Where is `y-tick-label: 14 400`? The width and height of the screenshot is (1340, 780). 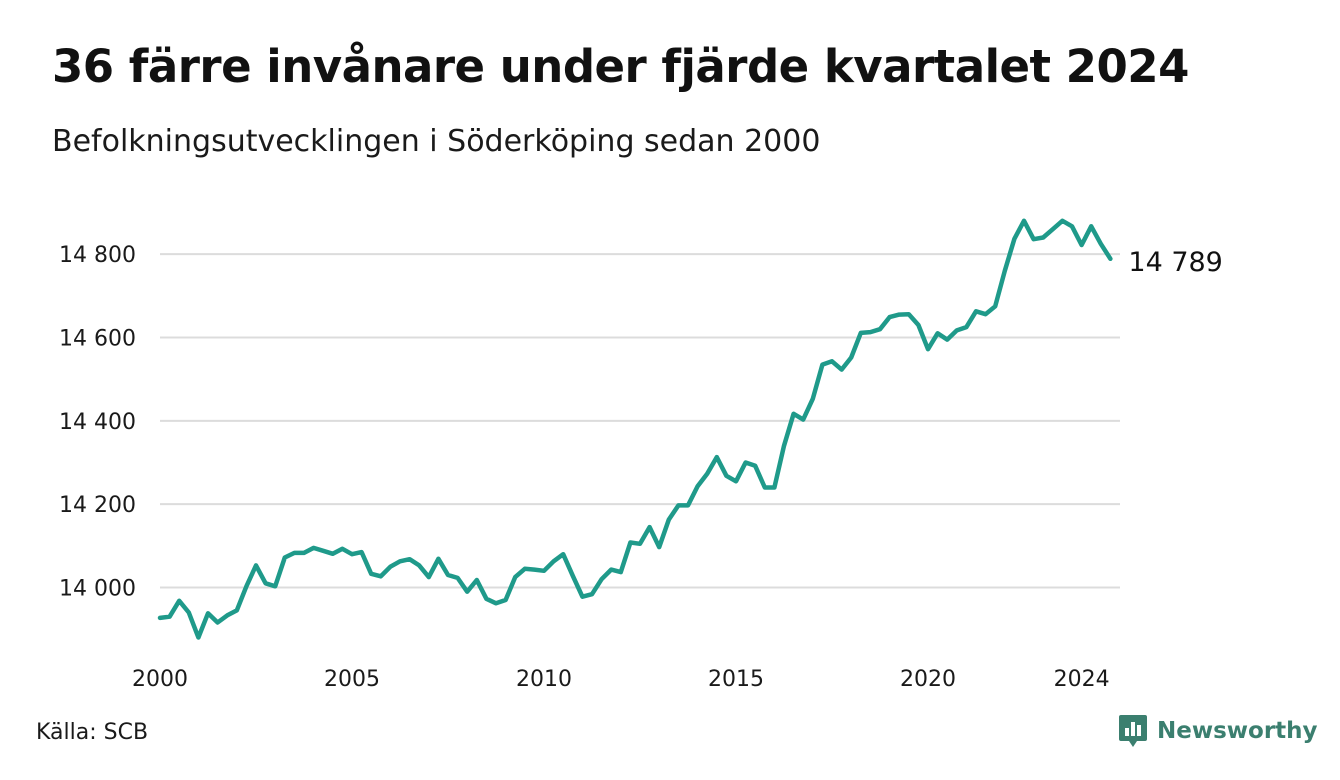
y-tick-label: 14 400 is located at coordinates (97, 422).